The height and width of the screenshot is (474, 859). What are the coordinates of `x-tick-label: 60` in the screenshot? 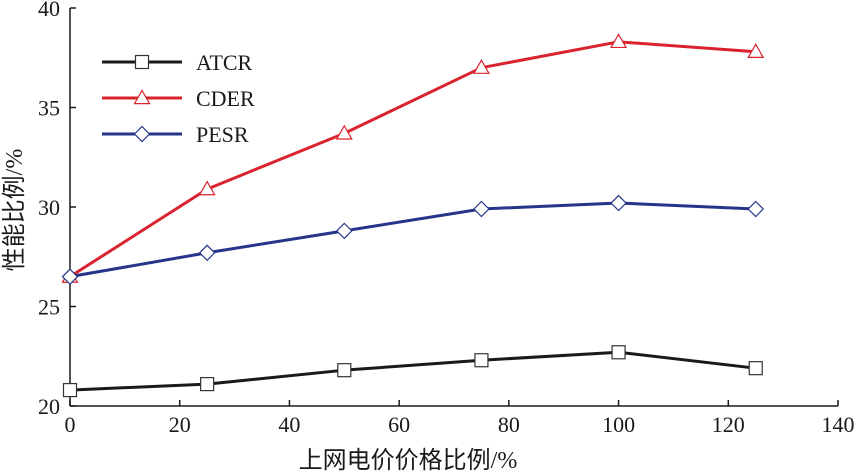 It's located at (399, 424).